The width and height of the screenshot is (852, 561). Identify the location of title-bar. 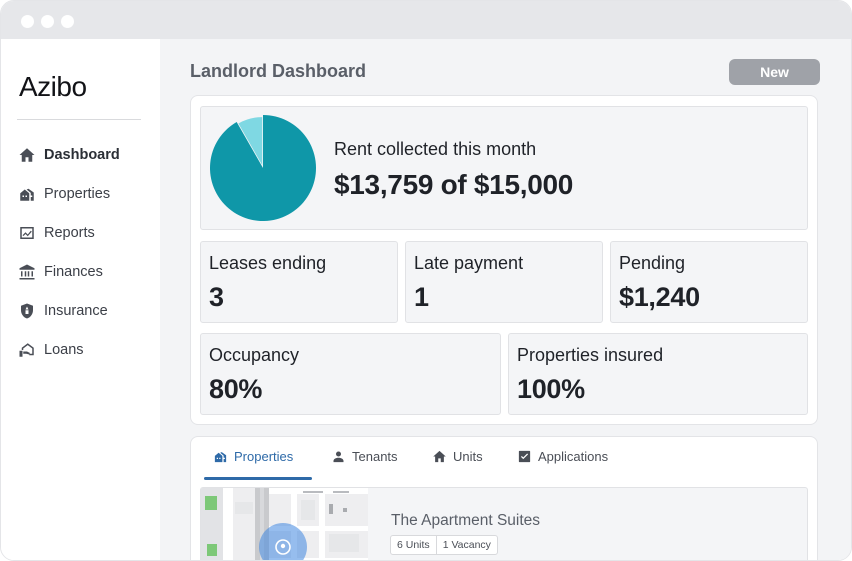
(426, 20).